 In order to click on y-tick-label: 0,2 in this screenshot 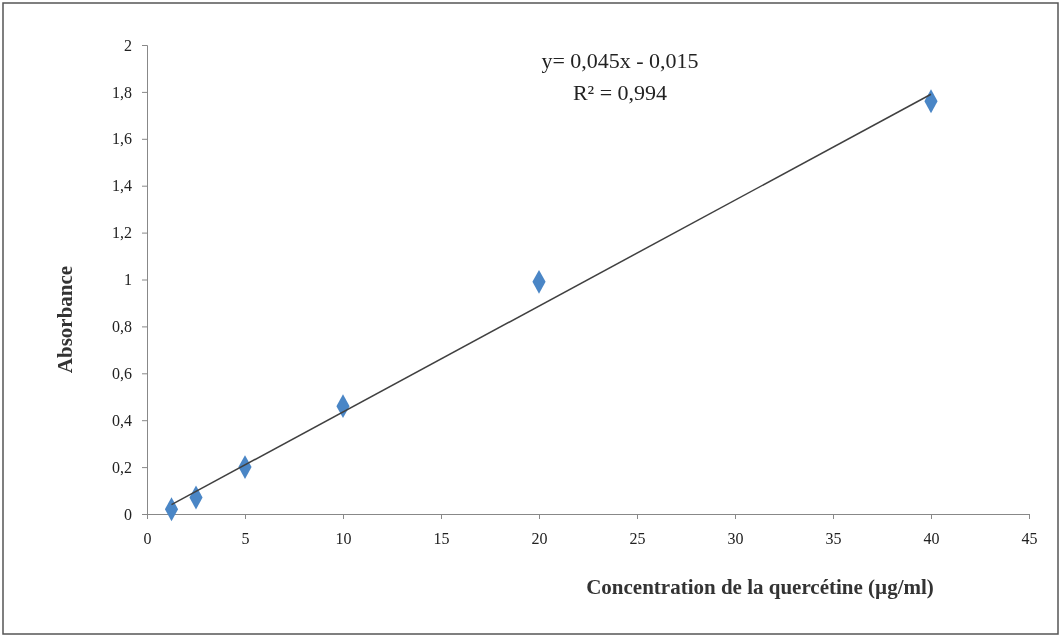, I will do `click(122, 467)`.